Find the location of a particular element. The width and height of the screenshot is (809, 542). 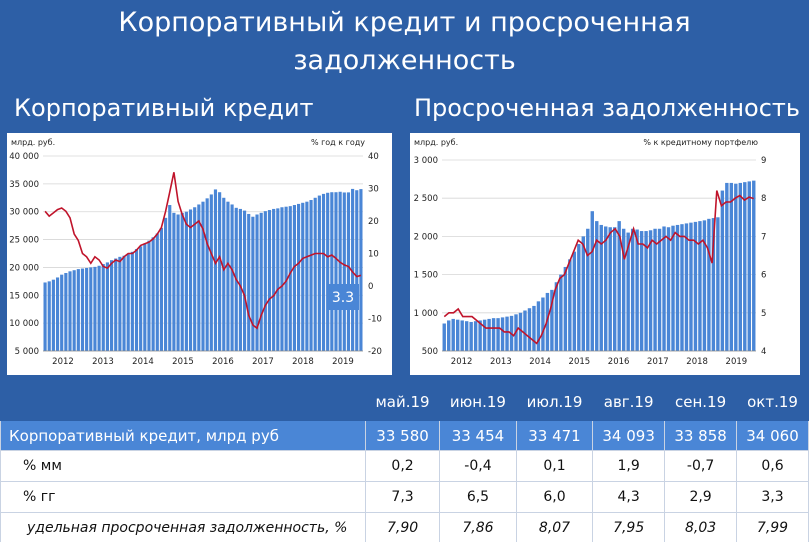

y2-tick-label: -20 is located at coordinates (375, 352).